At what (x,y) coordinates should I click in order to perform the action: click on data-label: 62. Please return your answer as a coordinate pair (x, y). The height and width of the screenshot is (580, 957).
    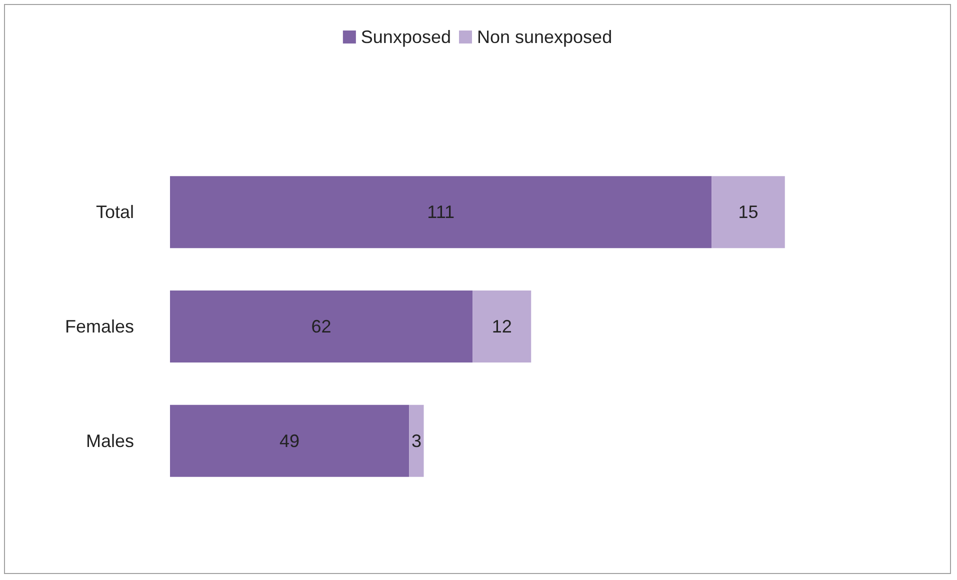
    Looking at the image, I should click on (321, 326).